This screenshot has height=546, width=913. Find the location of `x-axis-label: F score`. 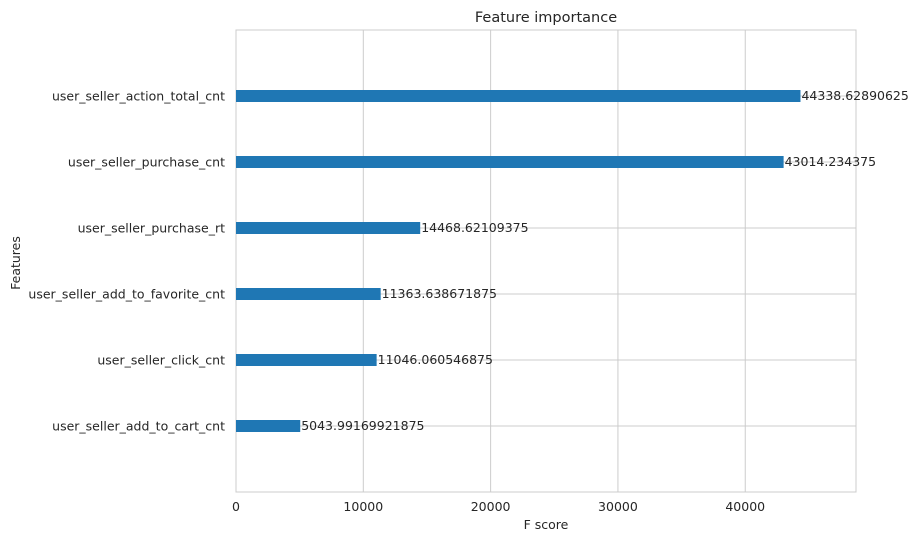

x-axis-label: F score is located at coordinates (546, 524).